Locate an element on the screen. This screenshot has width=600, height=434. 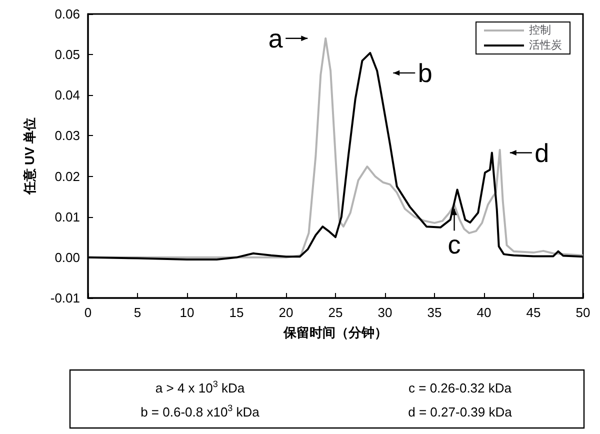
y-tick-label: 0.01 is located at coordinates (67, 216).